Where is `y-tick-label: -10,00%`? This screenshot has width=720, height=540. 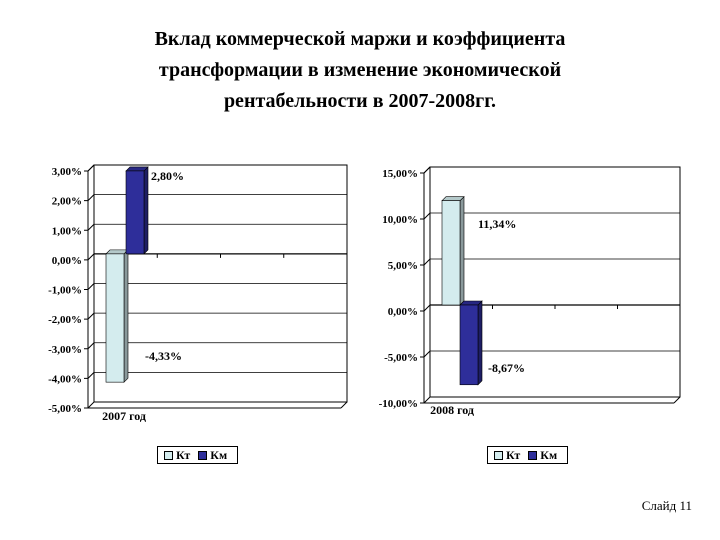
y-tick-label: -10,00% is located at coordinates (398, 404).